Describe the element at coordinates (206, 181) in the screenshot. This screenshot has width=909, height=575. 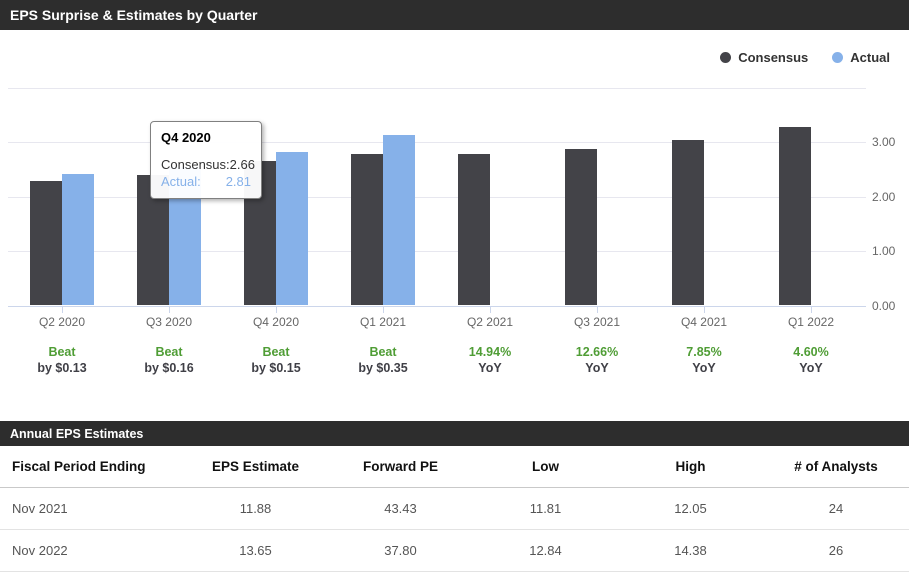
I see `tooltip-row-actual: Actual: 2.81` at that location.